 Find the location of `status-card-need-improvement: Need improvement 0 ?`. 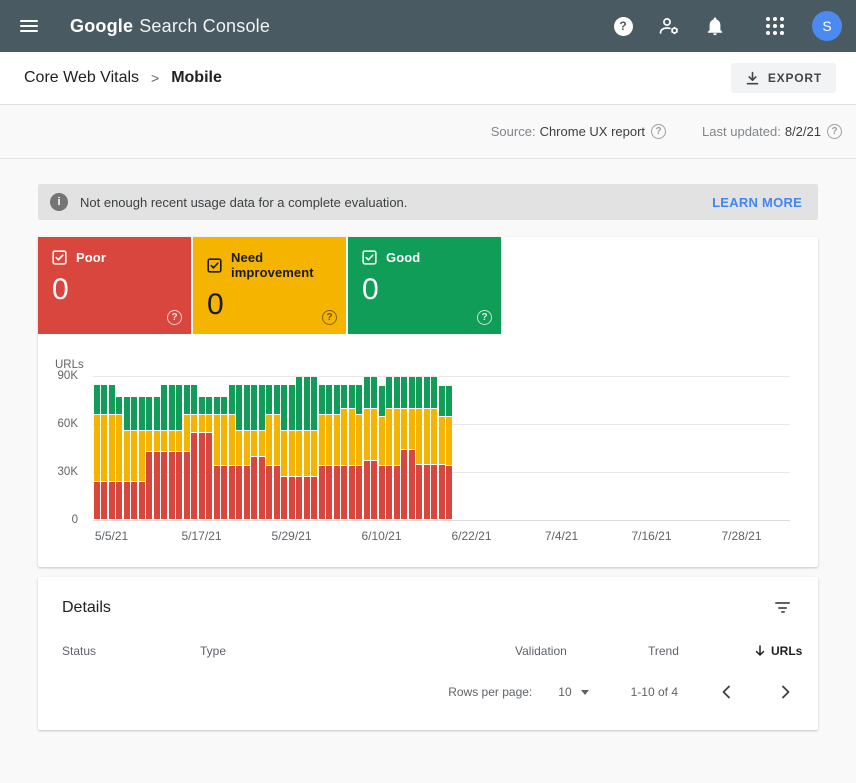

status-card-need-improvement: Need improvement 0 ? is located at coordinates (269, 285).